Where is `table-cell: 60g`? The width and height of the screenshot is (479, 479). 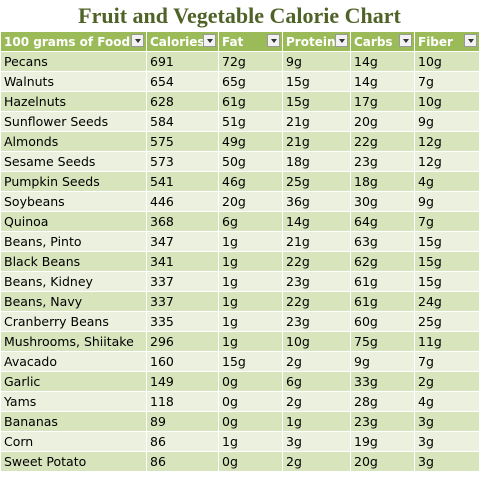 table-cell: 60g is located at coordinates (382, 321).